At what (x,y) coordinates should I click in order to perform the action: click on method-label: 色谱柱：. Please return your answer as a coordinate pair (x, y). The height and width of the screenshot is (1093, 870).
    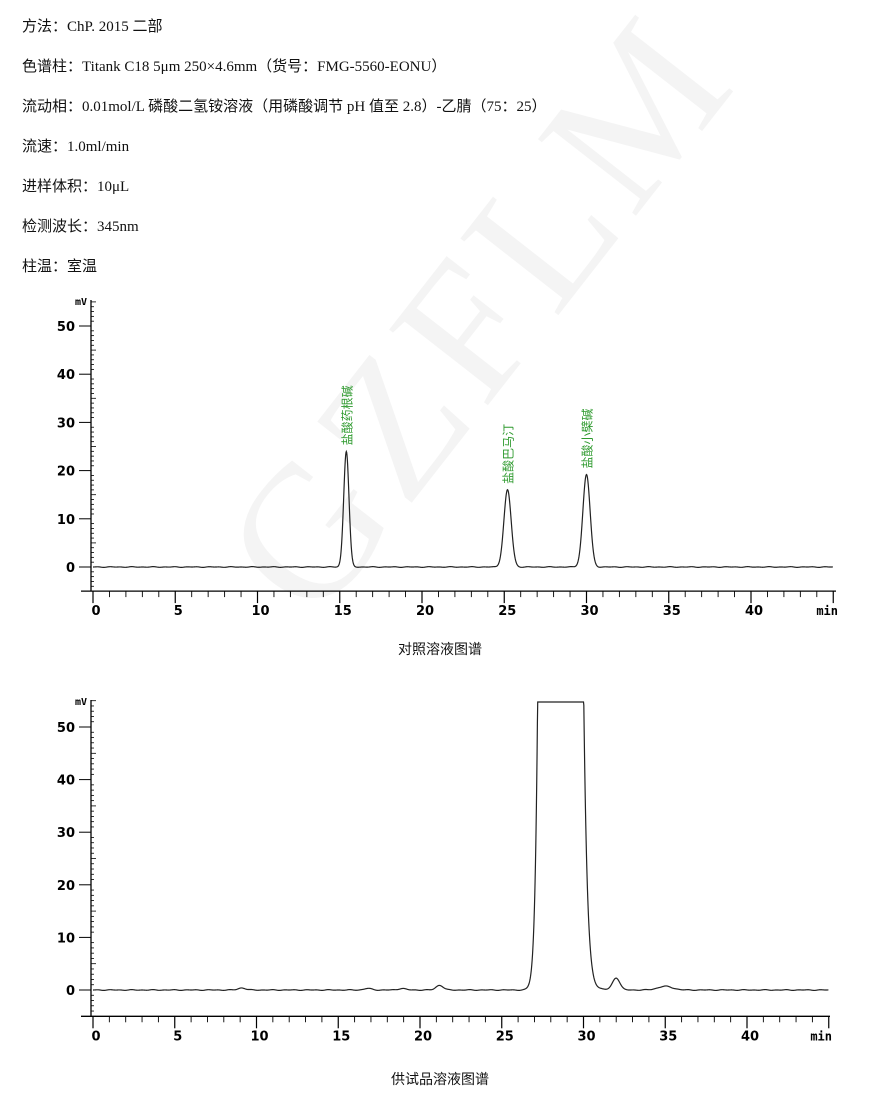
    Looking at the image, I should click on (52, 67).